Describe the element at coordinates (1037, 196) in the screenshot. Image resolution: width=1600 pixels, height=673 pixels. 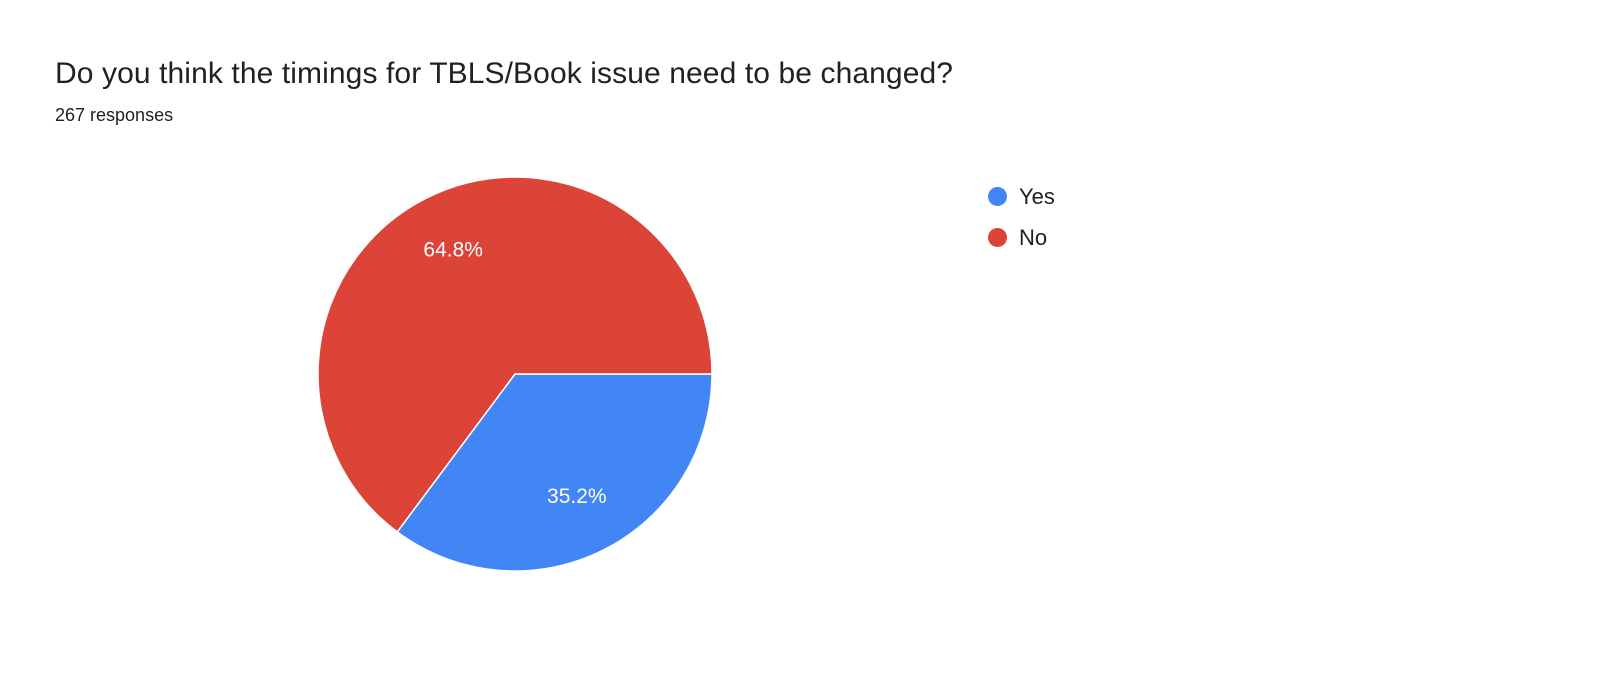
I see `legend-label: Yes` at that location.